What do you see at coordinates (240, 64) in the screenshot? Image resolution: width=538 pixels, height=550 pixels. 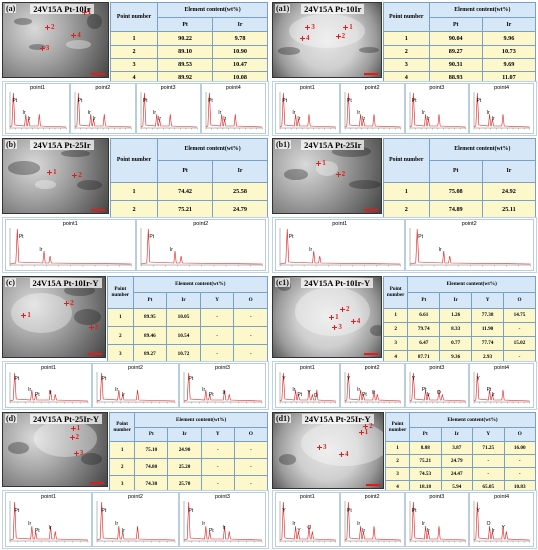 I see `value-cell: 10.47` at bounding box center [240, 64].